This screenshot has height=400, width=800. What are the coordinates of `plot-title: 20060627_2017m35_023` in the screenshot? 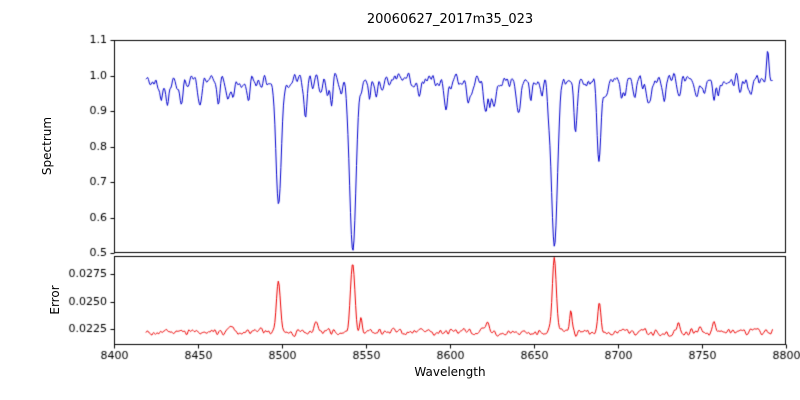 It's located at (450, 19).